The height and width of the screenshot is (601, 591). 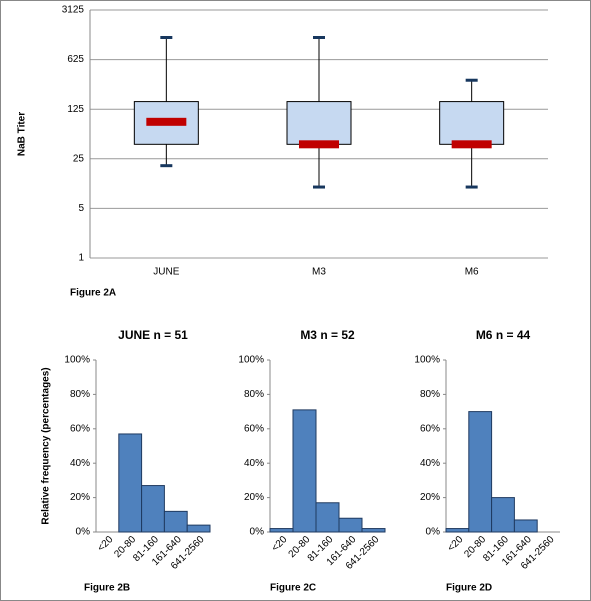 What do you see at coordinates (73, 10) in the screenshot?
I see `y-tick-label: 3125` at bounding box center [73, 10].